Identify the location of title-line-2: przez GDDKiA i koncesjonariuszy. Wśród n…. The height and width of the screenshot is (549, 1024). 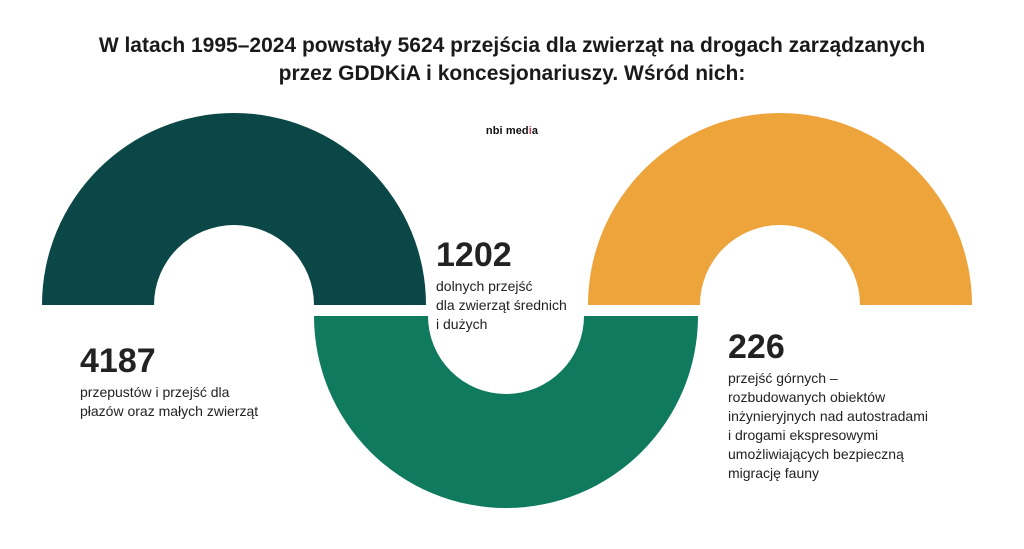
(512, 73).